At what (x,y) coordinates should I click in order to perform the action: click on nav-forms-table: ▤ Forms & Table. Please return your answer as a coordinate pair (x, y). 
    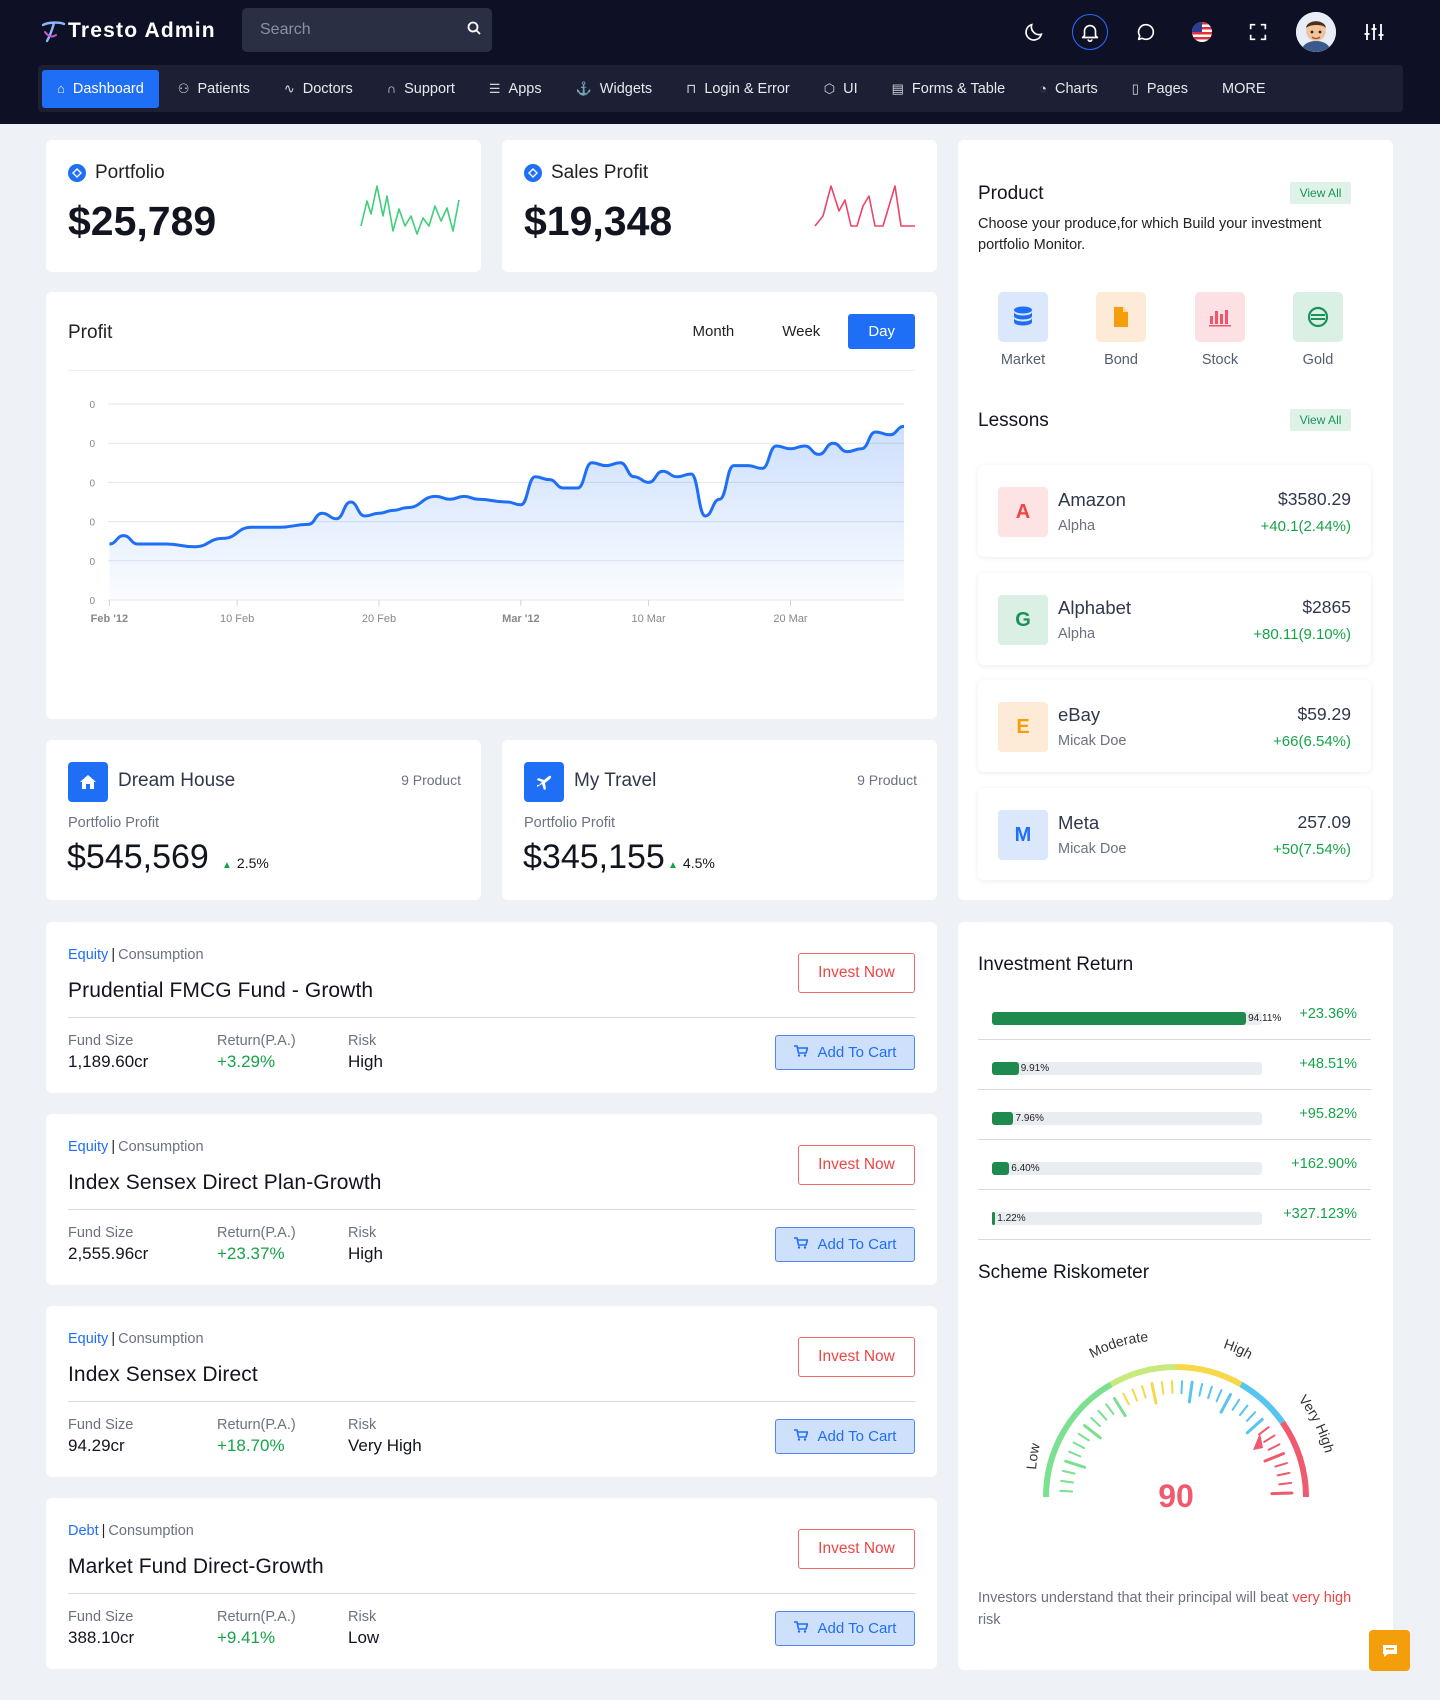
    Looking at the image, I should click on (949, 89).